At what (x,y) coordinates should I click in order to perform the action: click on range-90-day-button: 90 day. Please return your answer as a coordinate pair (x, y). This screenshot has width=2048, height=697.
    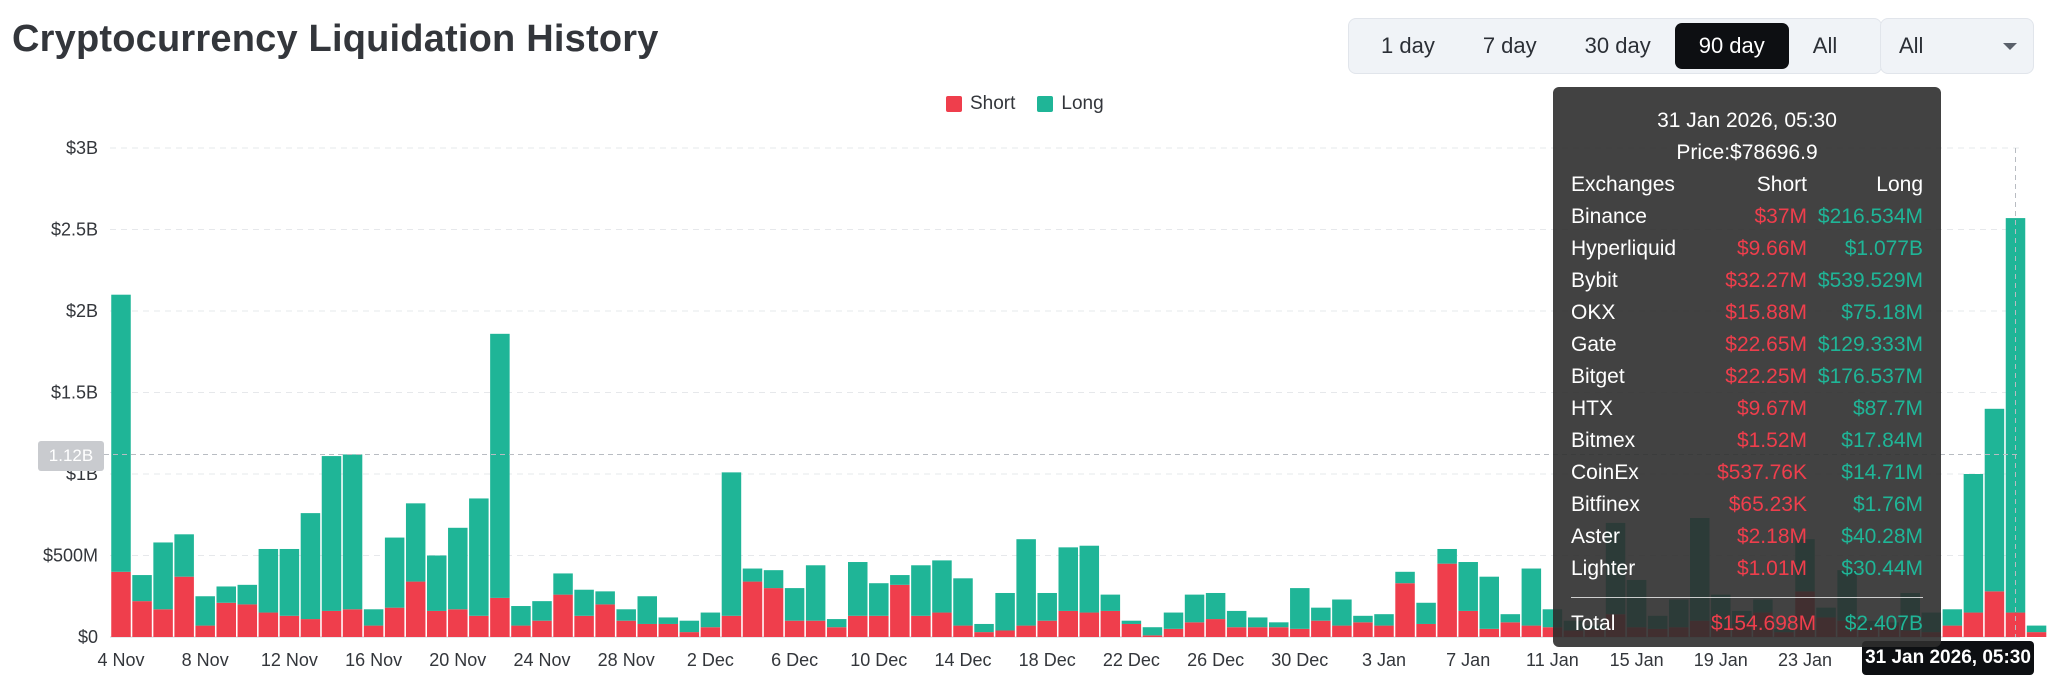
    Looking at the image, I should click on (1731, 46).